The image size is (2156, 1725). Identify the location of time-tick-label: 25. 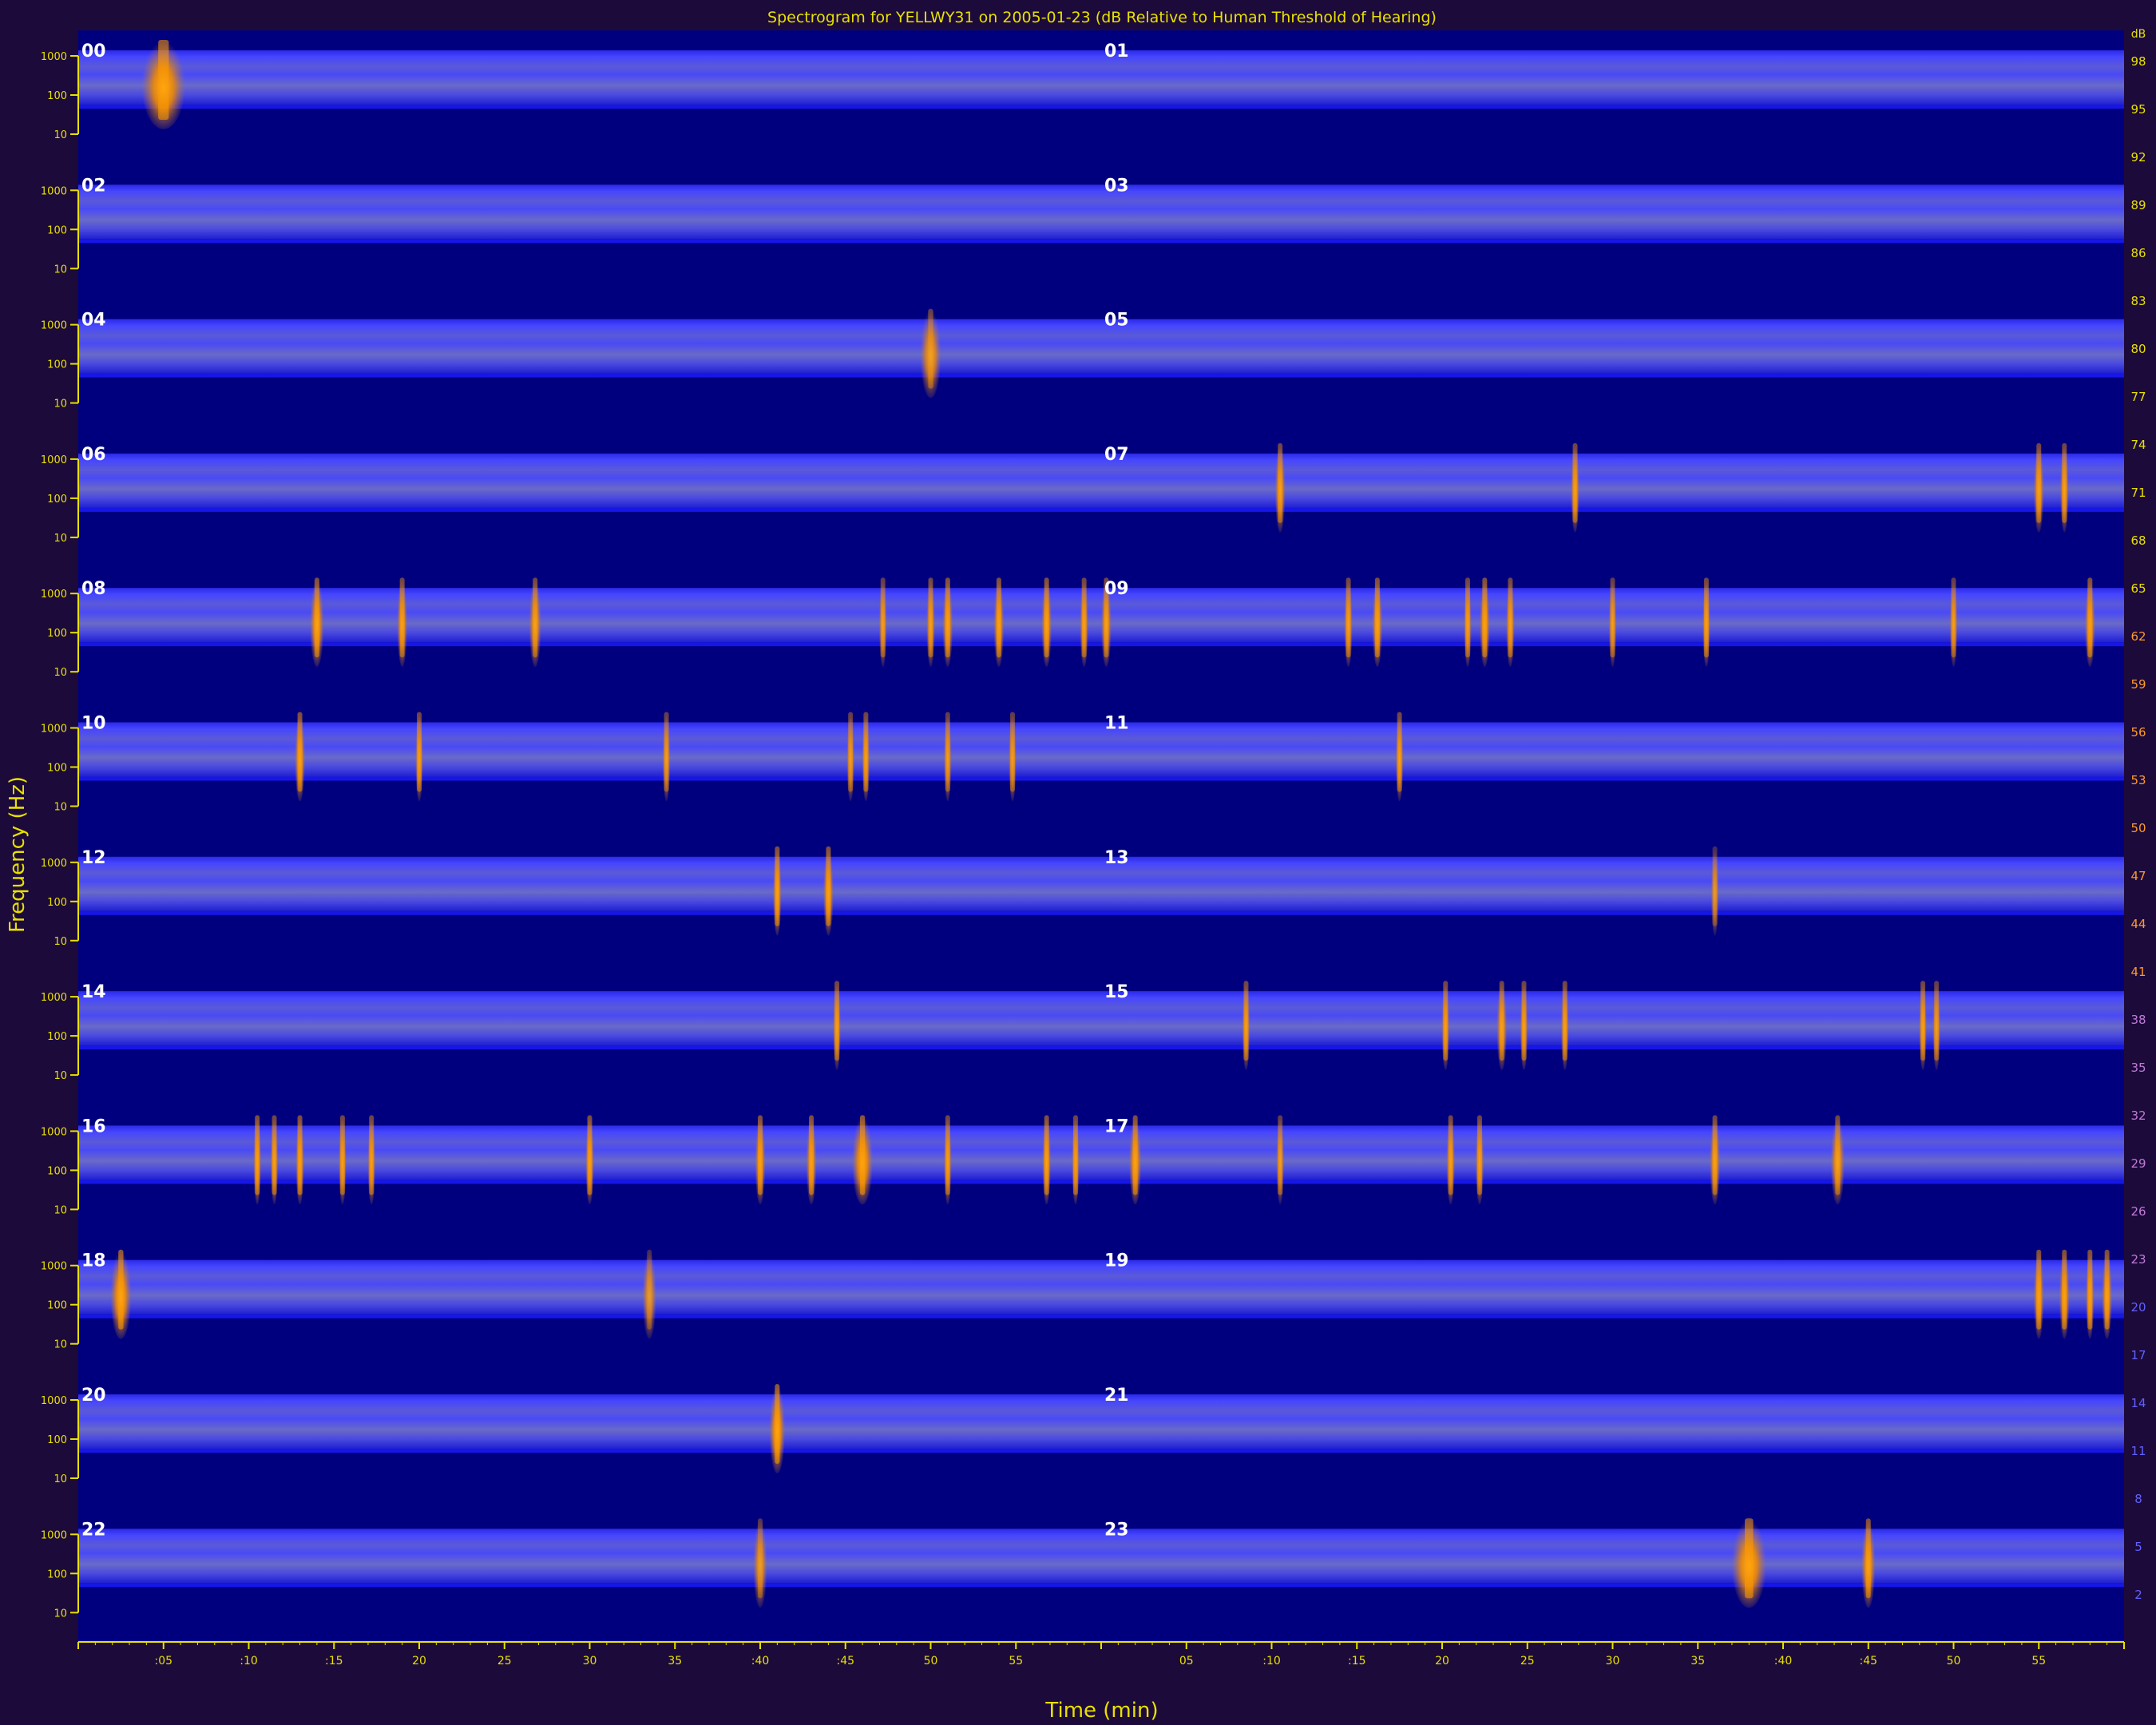
(1527, 1661).